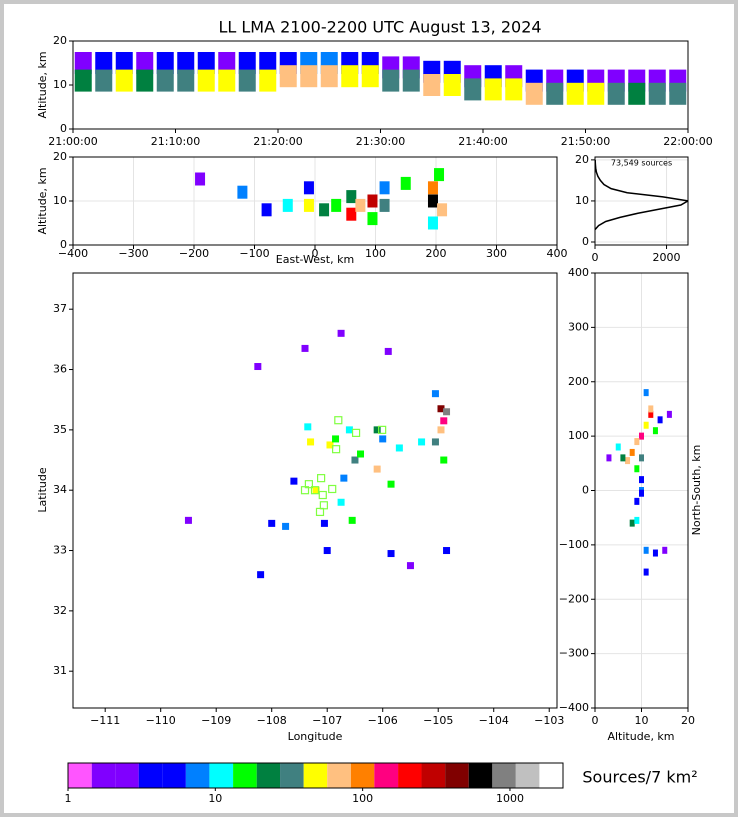  I want to click on x-tick-label: 0, so click(315, 253).